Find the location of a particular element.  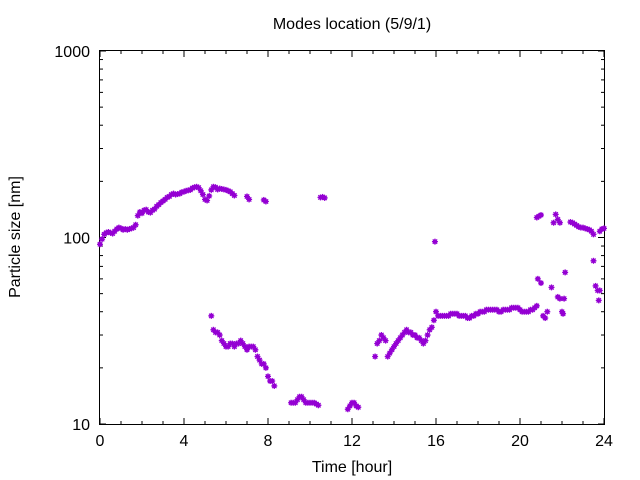

x-tick-label: 20 is located at coordinates (520, 441).